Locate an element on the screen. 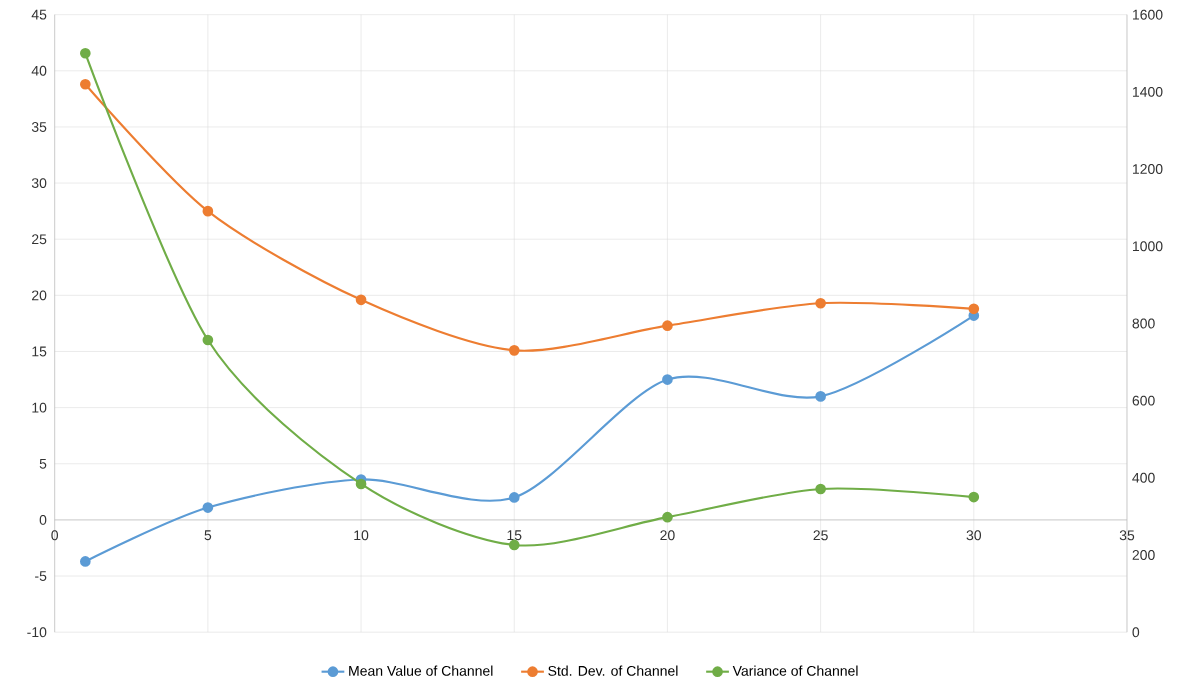 The width and height of the screenshot is (1199, 692). y2-tick-label: 600 is located at coordinates (1143, 400).